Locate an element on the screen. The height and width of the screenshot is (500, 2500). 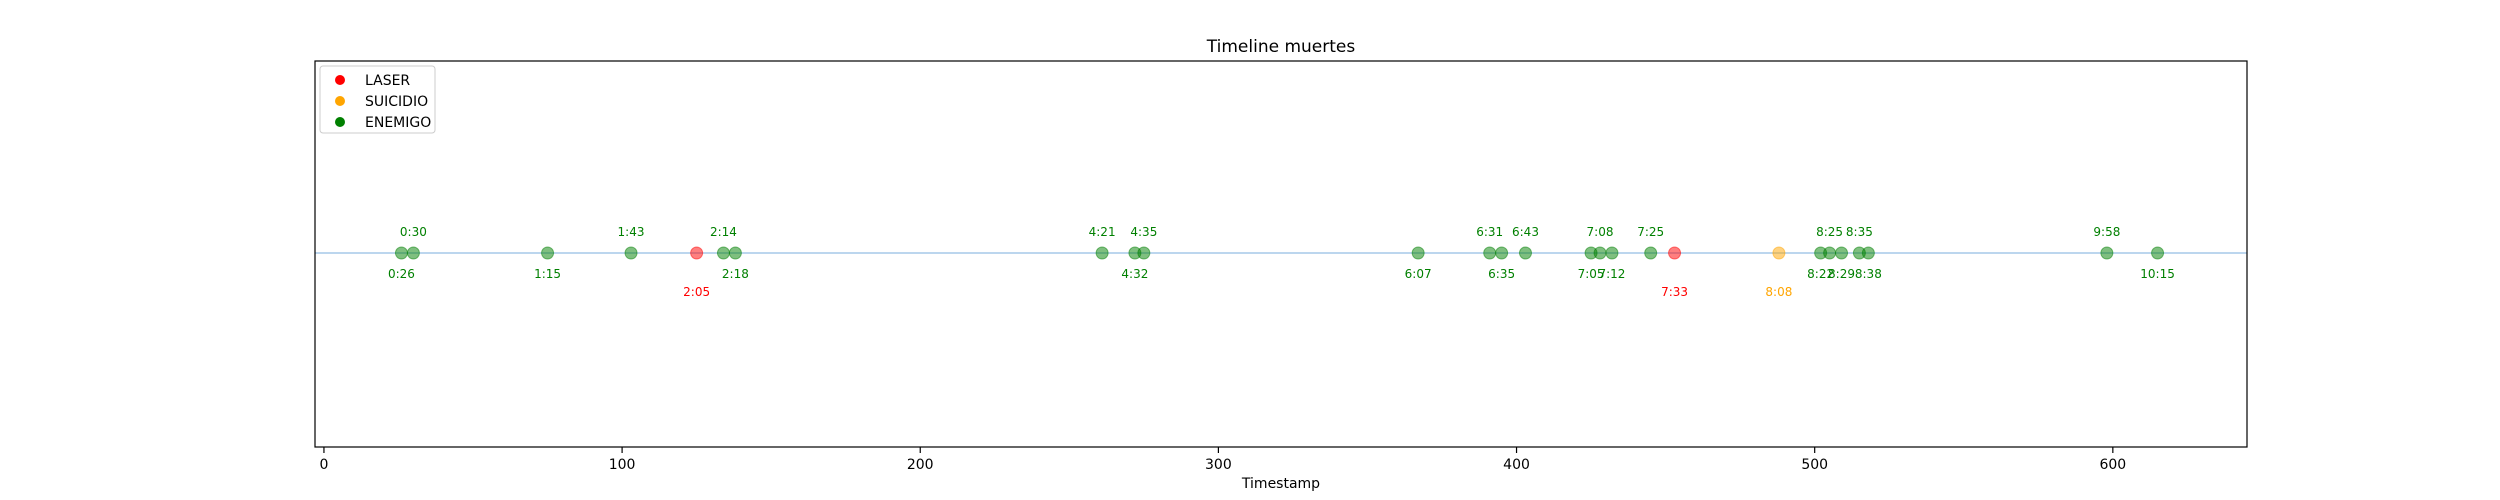
data-label: 4:32 is located at coordinates (1134, 274).